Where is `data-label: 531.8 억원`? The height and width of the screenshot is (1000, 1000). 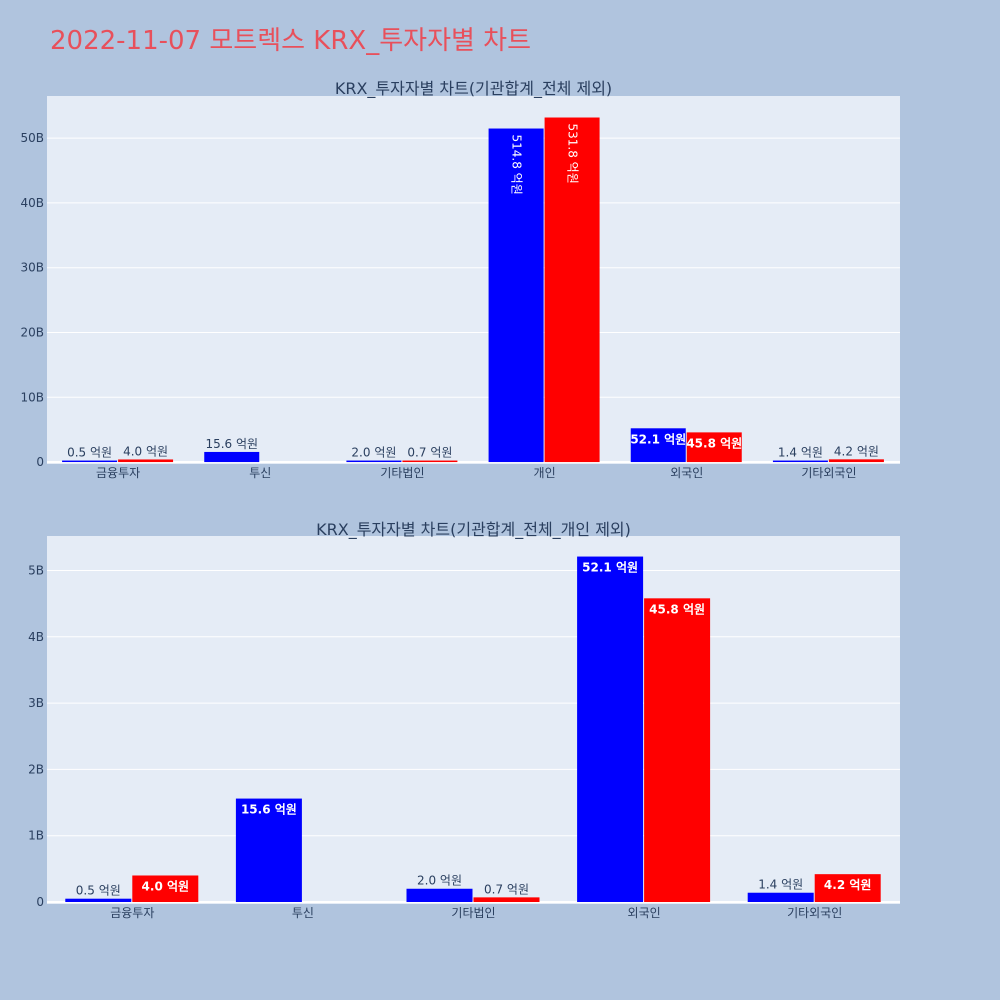
data-label: 531.8 억원 is located at coordinates (573, 154).